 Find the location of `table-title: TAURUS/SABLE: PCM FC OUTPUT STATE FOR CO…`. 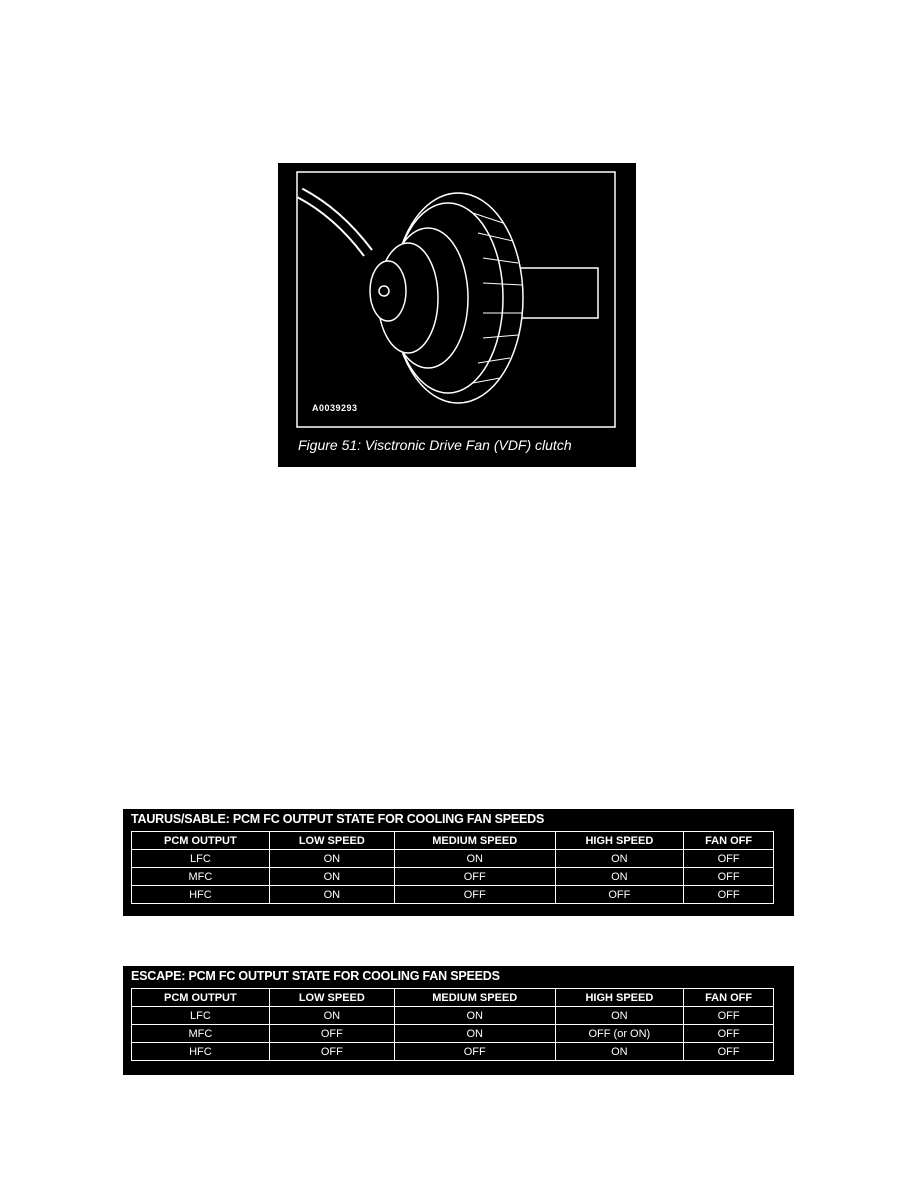

table-title: TAURUS/SABLE: PCM FC OUTPUT STATE FOR CO… is located at coordinates (338, 819).